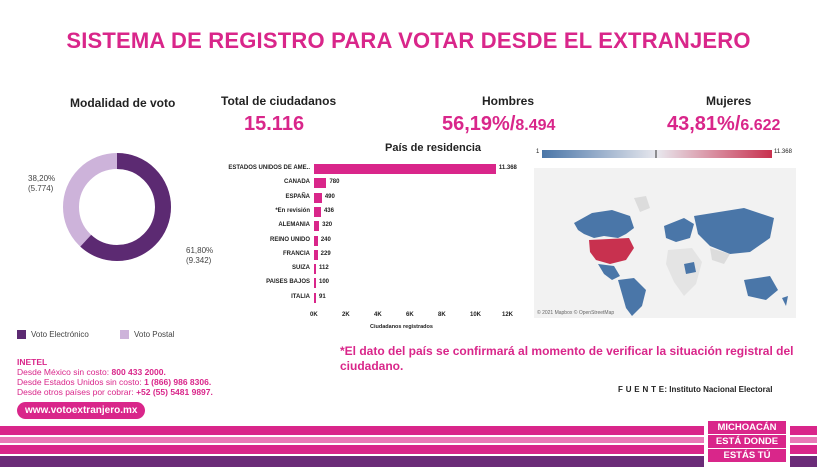 The height and width of the screenshot is (467, 817). What do you see at coordinates (297, 182) in the screenshot?
I see `bar-label: CANADA` at bounding box center [297, 182].